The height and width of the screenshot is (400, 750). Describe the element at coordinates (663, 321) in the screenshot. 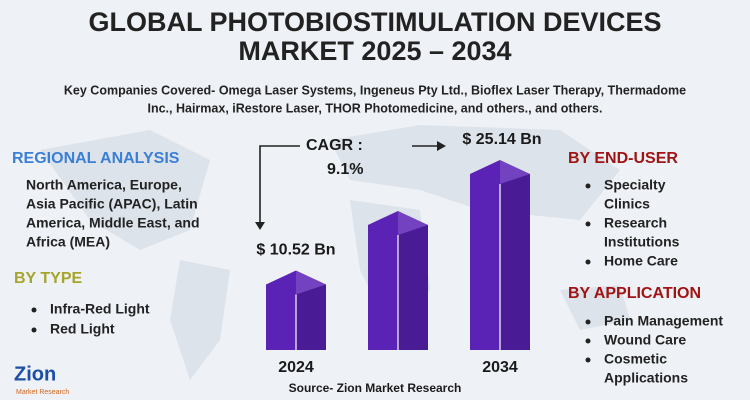

I see `list-item: Pain Management` at that location.